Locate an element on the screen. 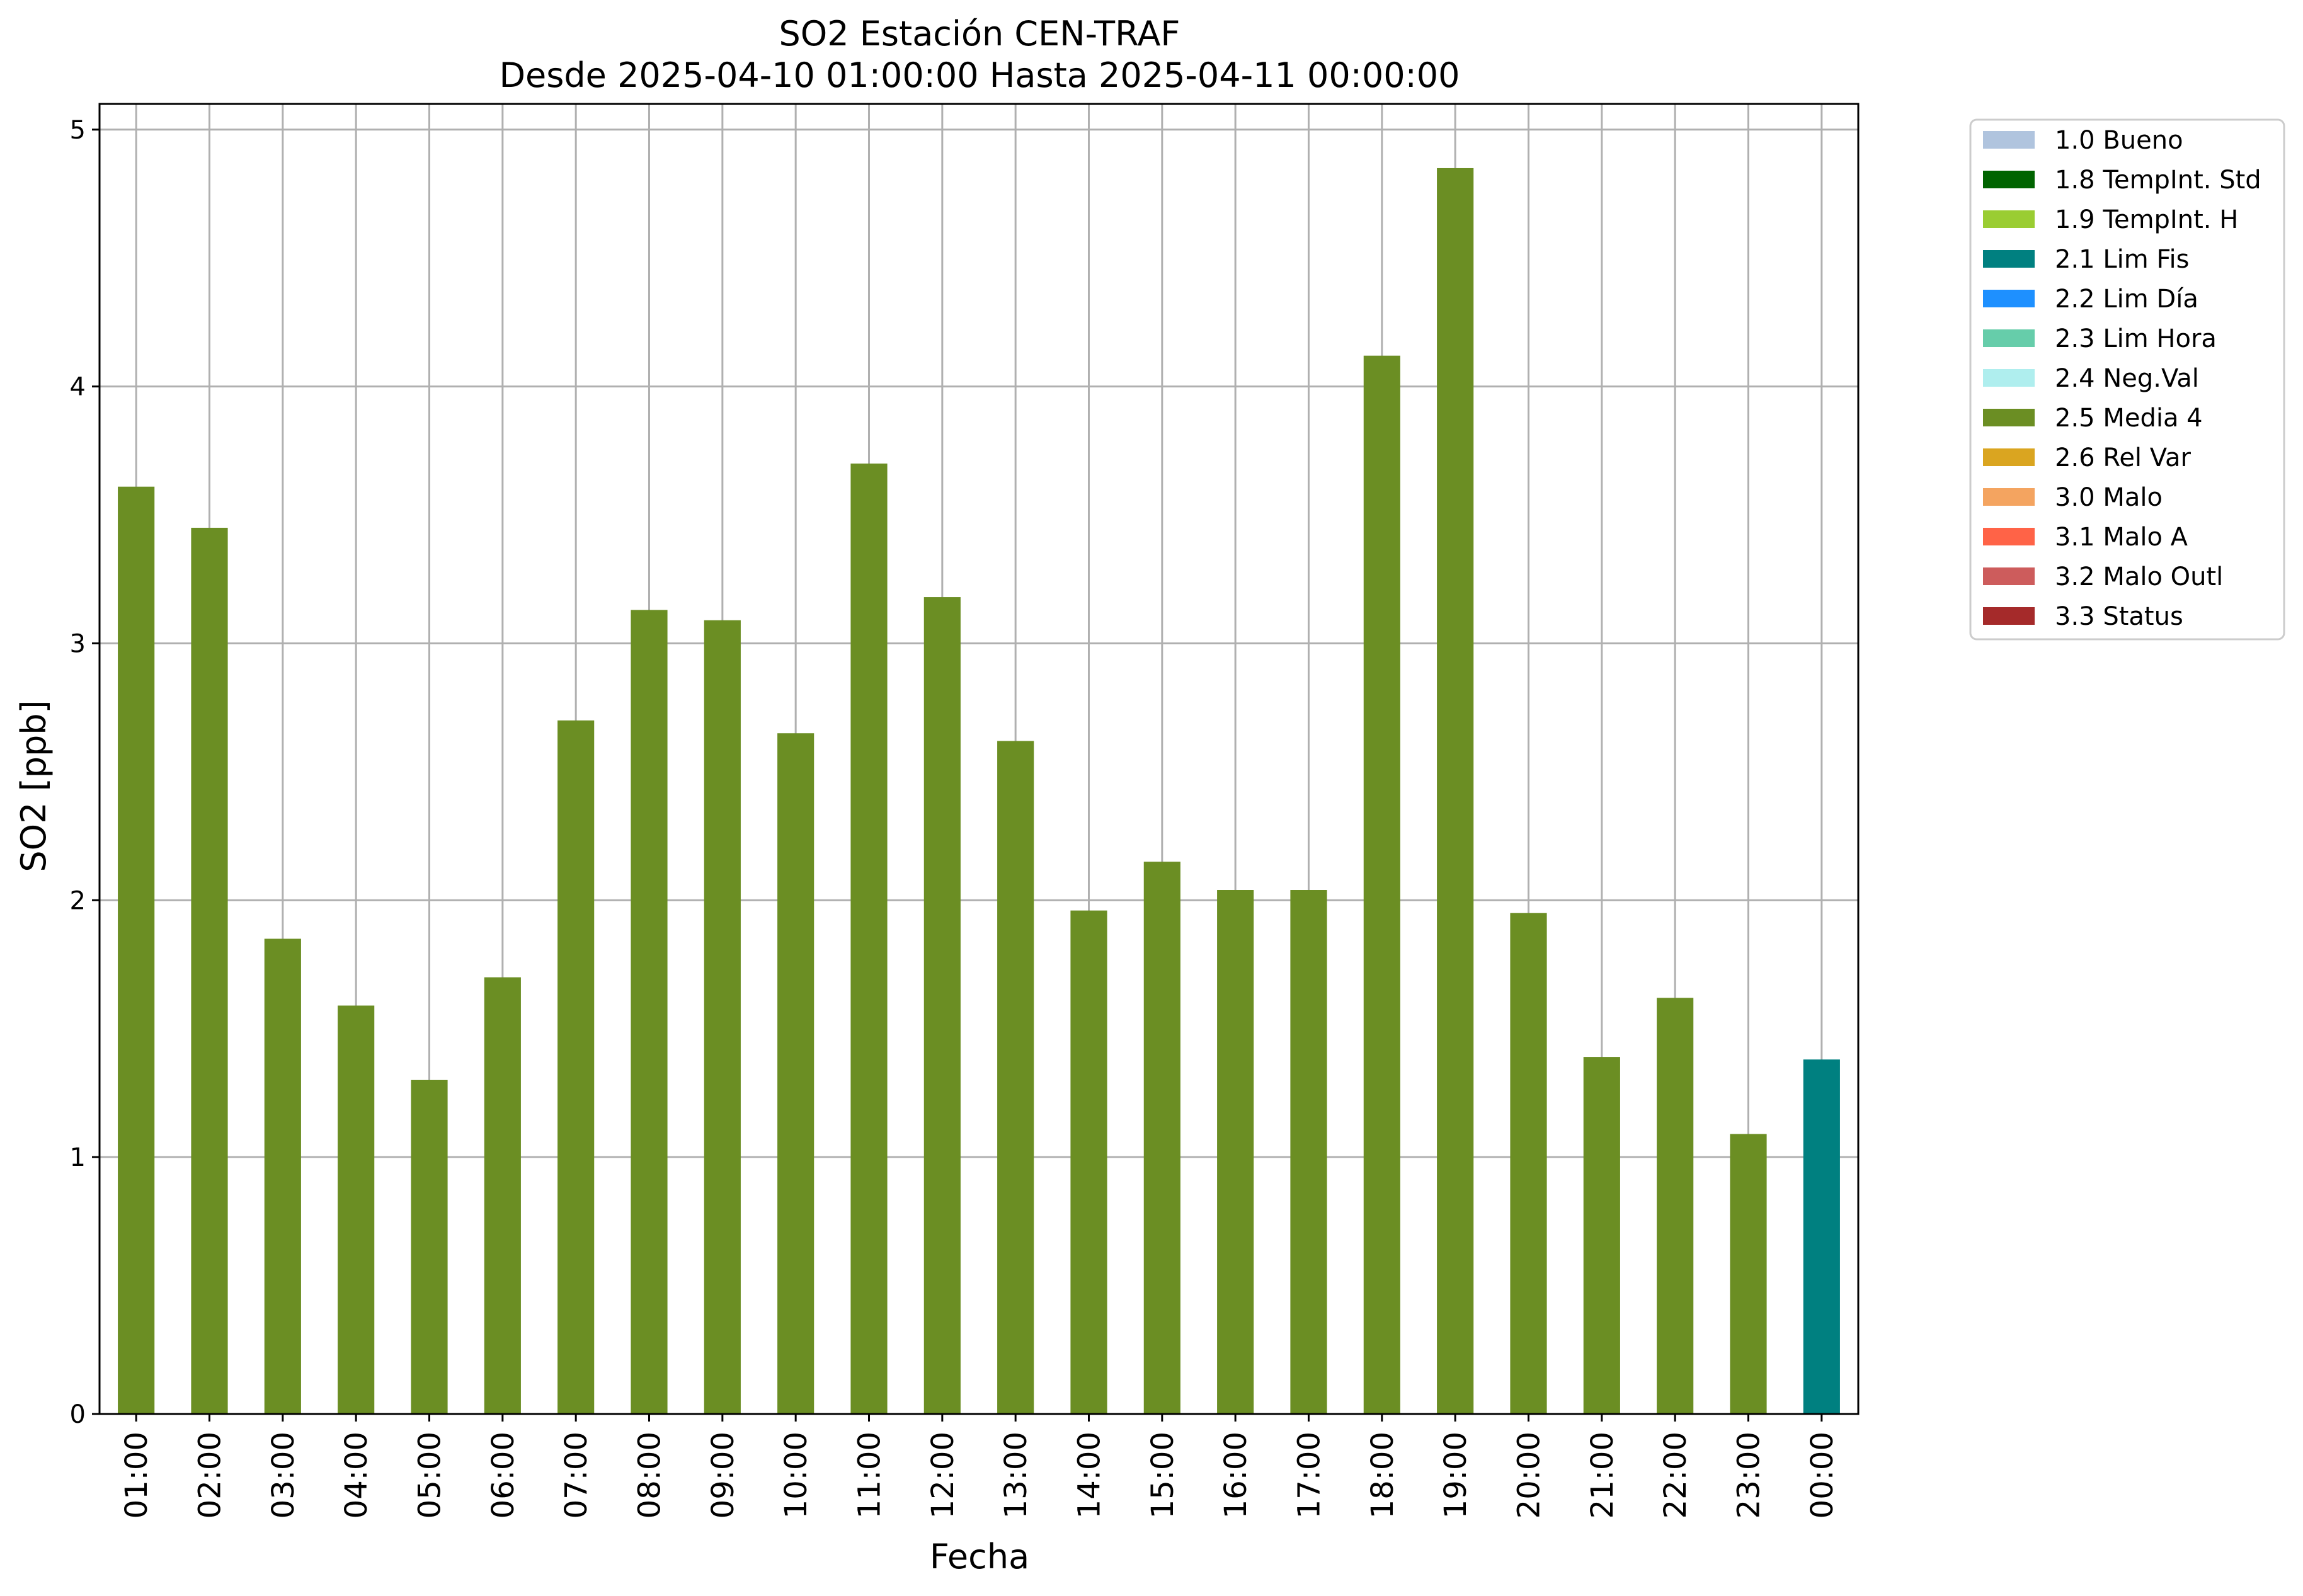 The width and height of the screenshot is (2303, 1596). legend-label: 3.2 Malo Outl is located at coordinates (2139, 576).